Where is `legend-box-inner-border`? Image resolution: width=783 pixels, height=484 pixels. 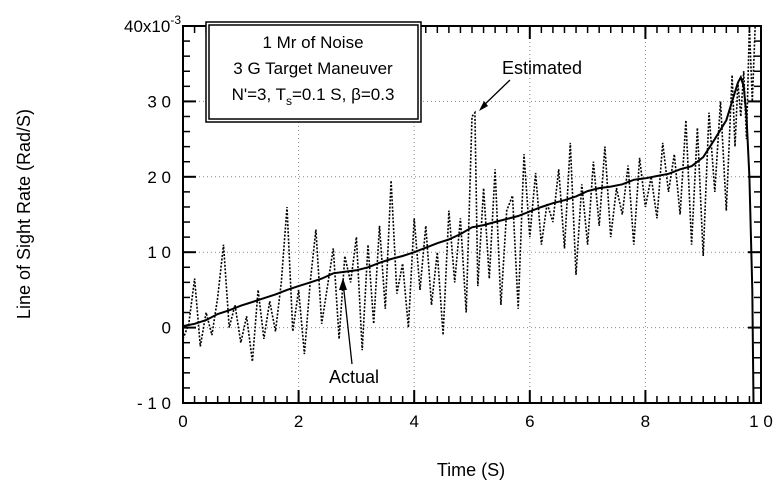 legend-box-inner-border is located at coordinates (313, 72).